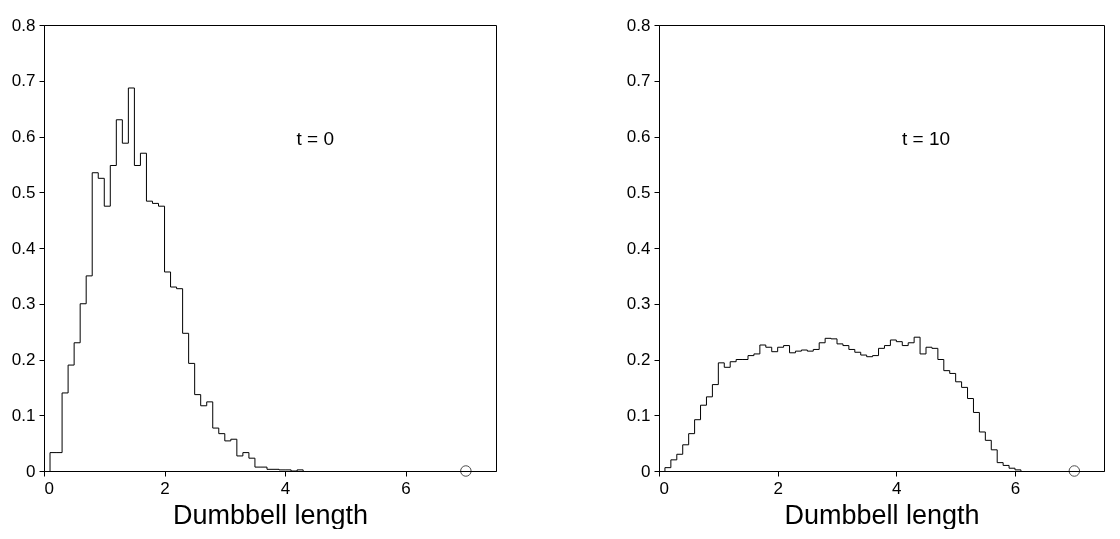  I want to click on annotation: t = 0, so click(315, 138).